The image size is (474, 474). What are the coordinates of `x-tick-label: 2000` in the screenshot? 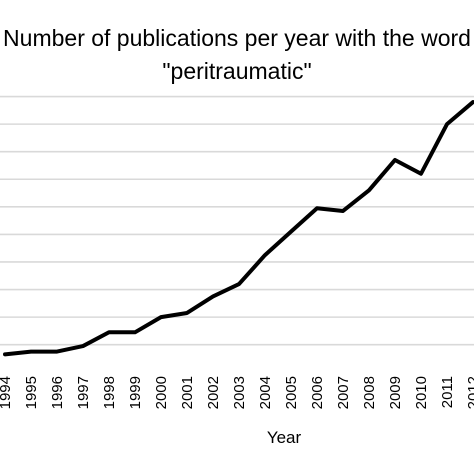 It's located at (161, 392).